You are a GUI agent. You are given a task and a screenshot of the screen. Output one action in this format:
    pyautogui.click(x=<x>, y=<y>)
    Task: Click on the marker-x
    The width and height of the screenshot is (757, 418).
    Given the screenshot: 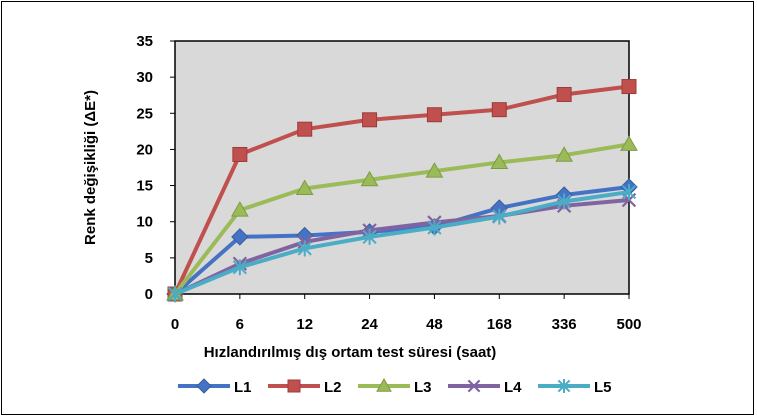 What is the action you would take?
    pyautogui.click(x=474, y=386)
    